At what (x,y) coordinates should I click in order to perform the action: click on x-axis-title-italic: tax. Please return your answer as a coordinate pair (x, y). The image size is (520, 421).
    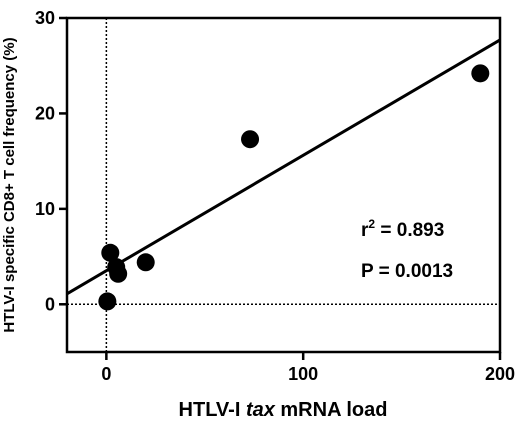
    Looking at the image, I should click on (261, 410).